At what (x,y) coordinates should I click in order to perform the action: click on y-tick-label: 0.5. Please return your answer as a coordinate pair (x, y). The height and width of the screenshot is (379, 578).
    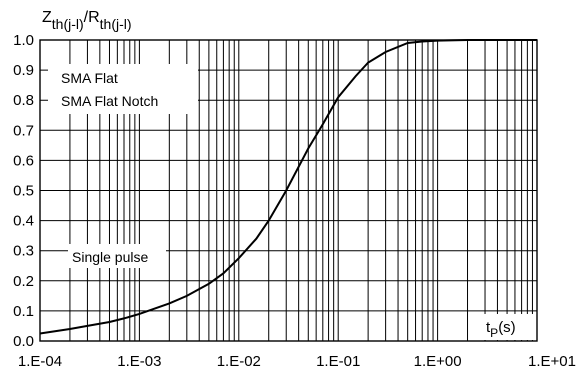
    Looking at the image, I should click on (23, 191).